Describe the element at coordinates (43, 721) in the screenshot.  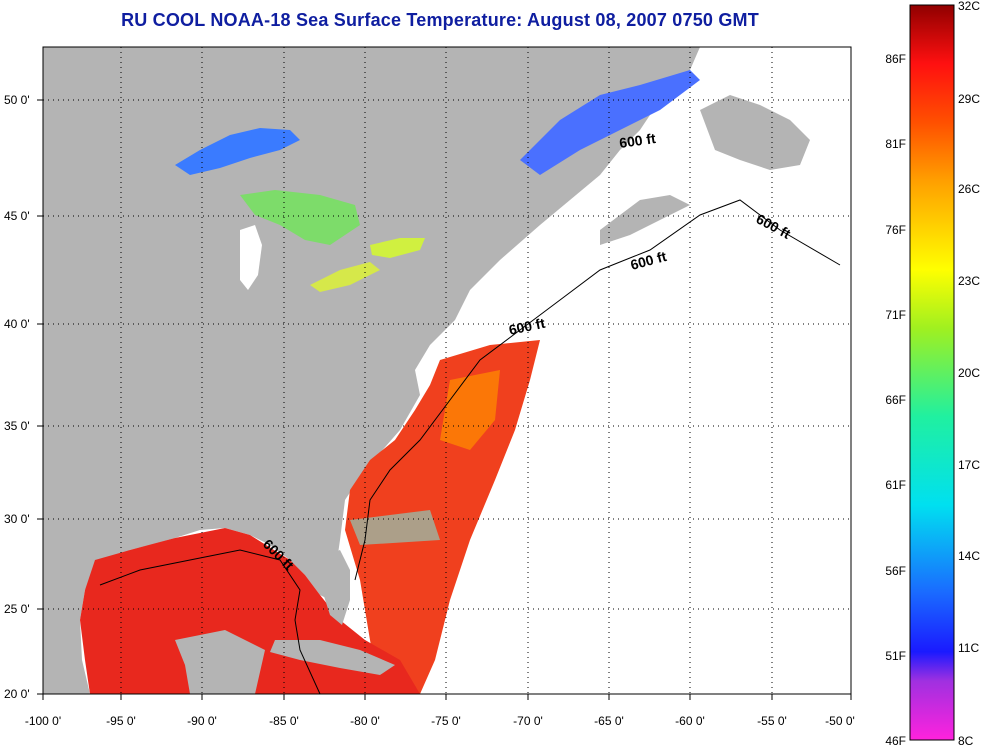
I see `lon-tick-label: -100 0'` at that location.